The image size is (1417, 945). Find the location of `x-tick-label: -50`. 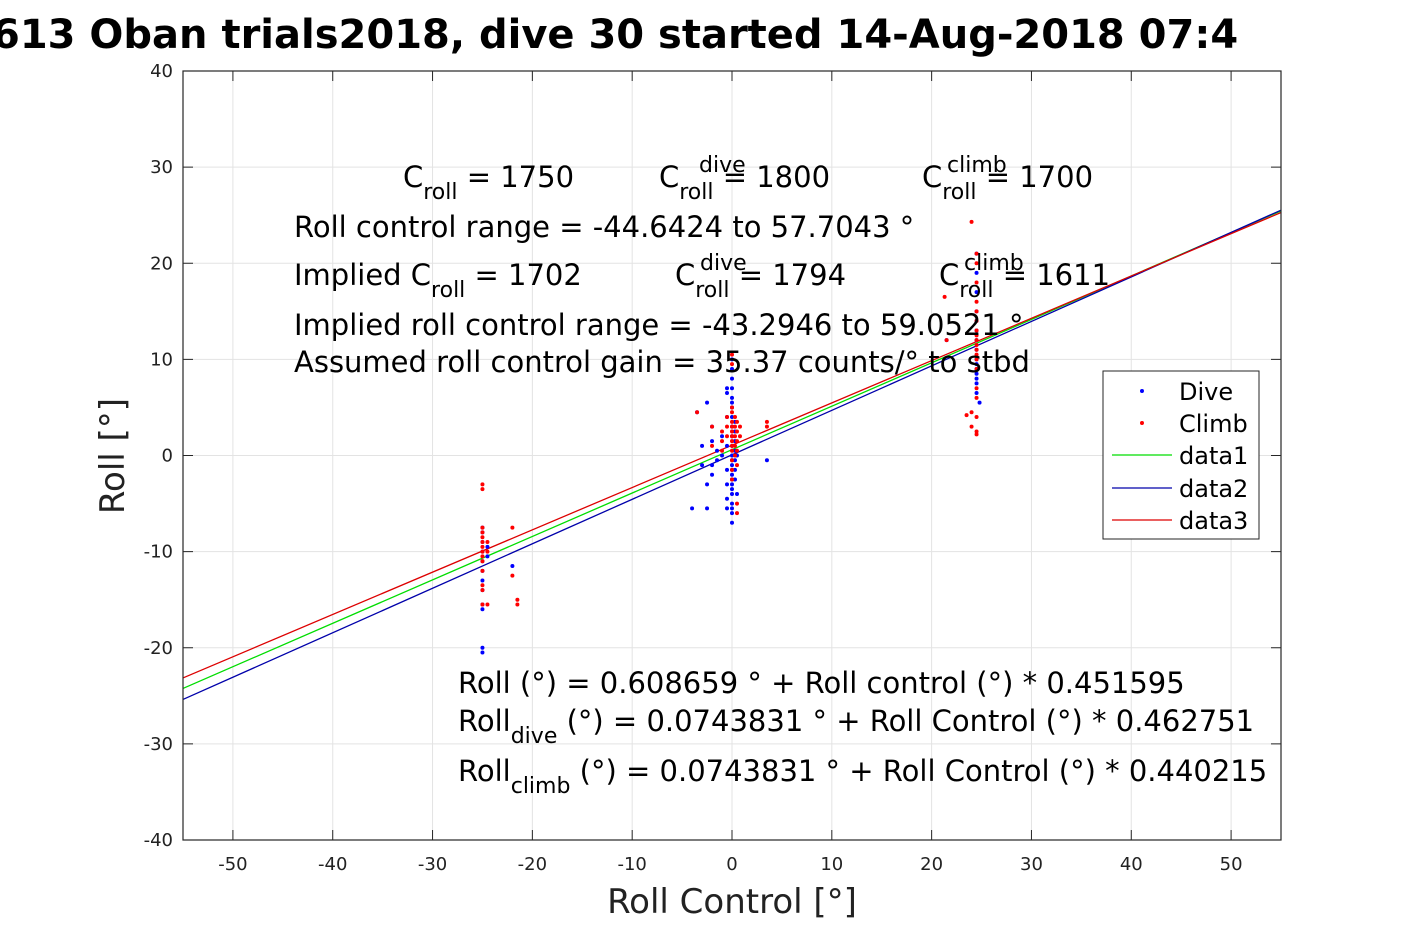

x-tick-label: -50 is located at coordinates (232, 864).